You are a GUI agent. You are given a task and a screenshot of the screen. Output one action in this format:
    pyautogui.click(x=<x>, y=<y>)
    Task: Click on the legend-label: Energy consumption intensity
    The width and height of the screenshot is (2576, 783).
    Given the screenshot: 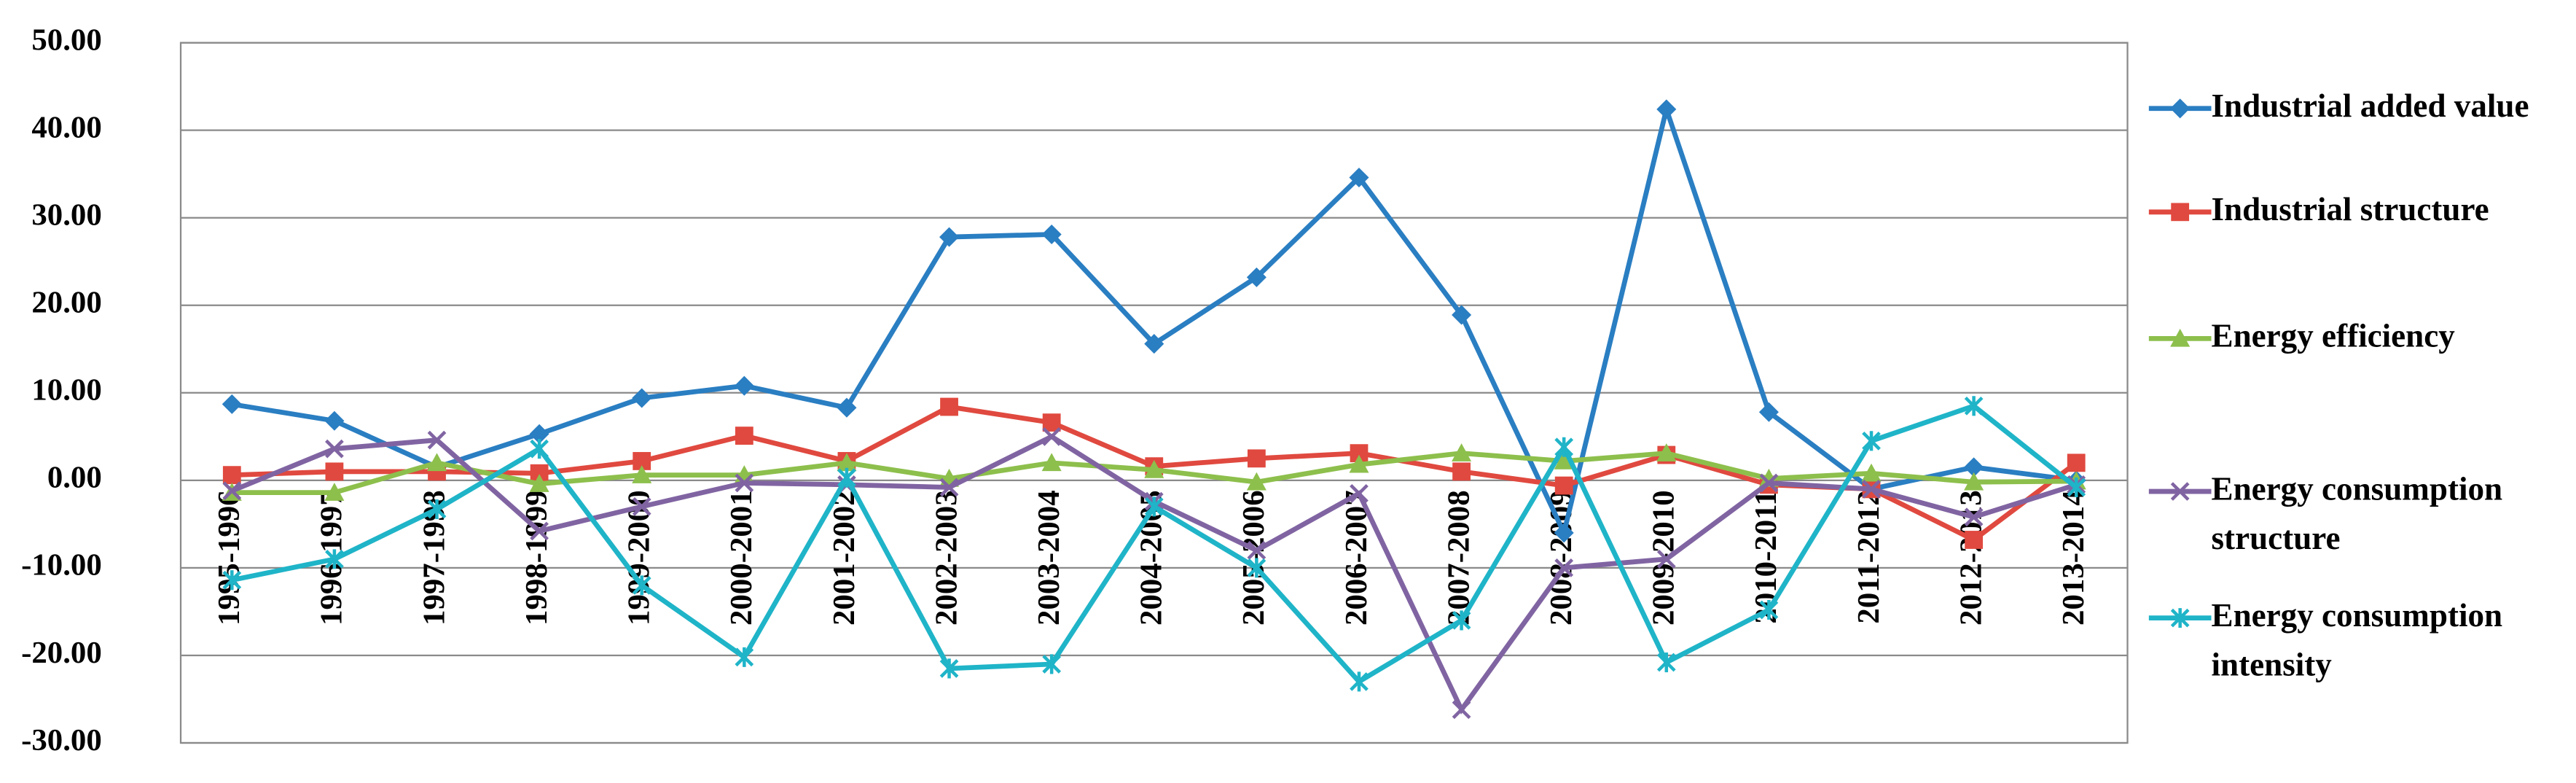 What is the action you would take?
    pyautogui.click(x=2357, y=641)
    